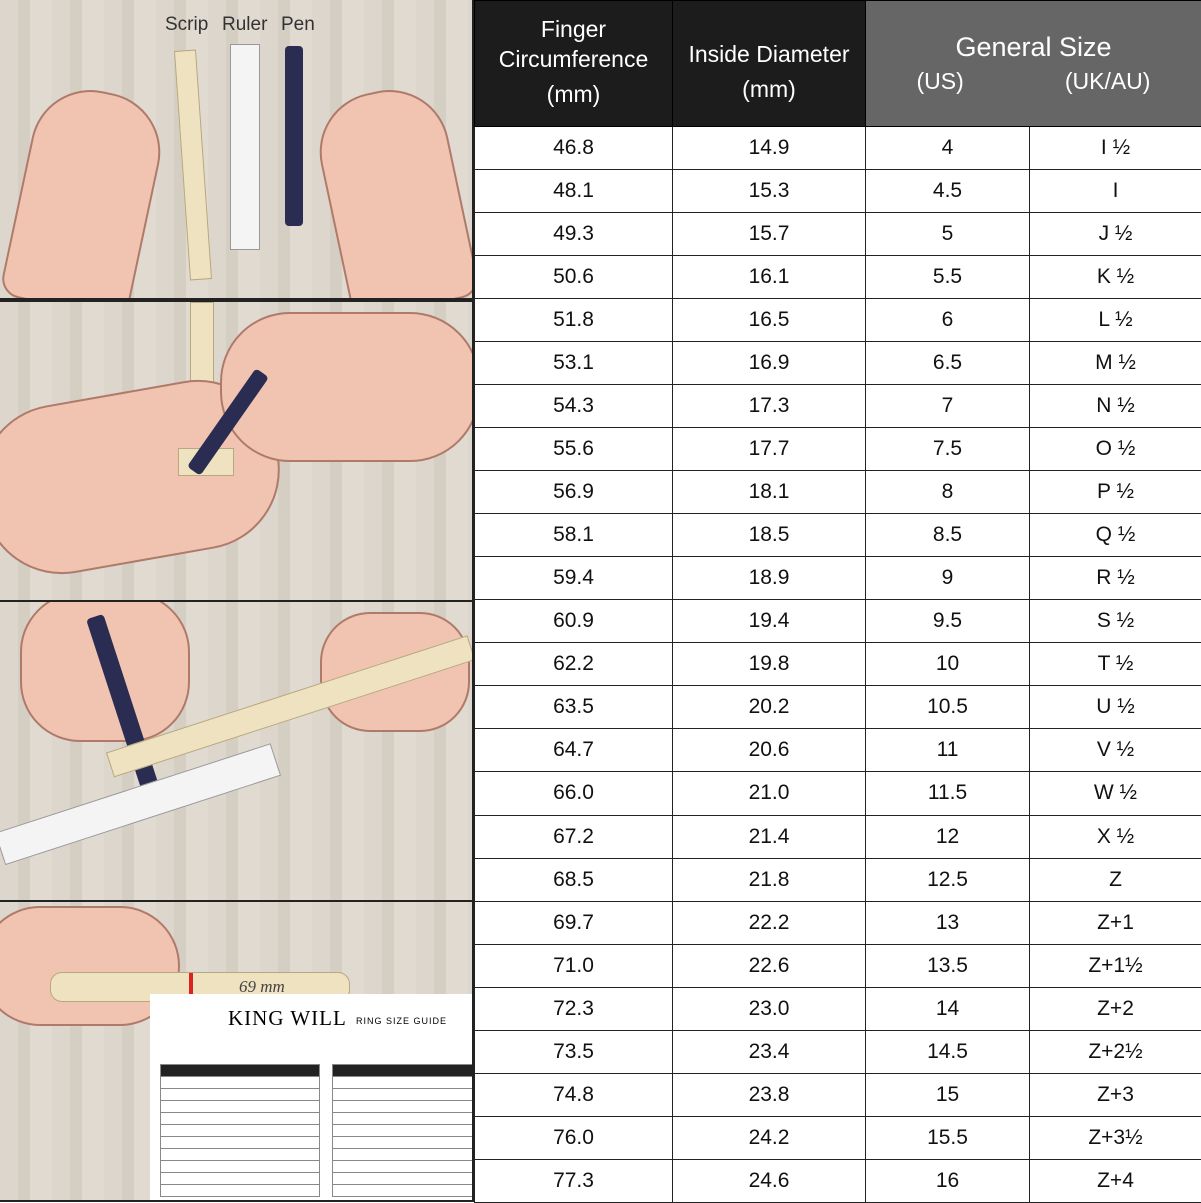 The image size is (1201, 1203). What do you see at coordinates (574, 492) in the screenshot?
I see `circumference-cell: 56.9` at bounding box center [574, 492].